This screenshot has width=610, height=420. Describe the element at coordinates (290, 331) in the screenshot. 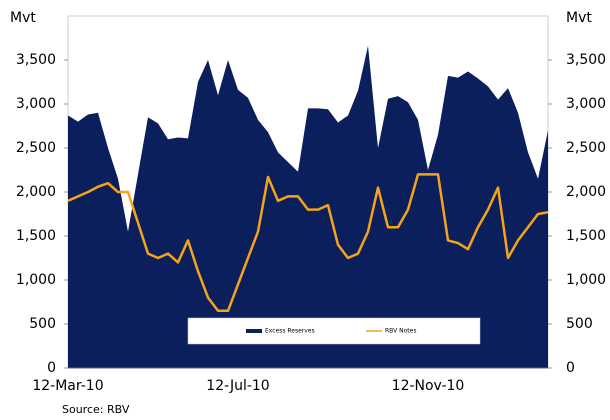

I see `legend-label: Excess Reserves` at that location.